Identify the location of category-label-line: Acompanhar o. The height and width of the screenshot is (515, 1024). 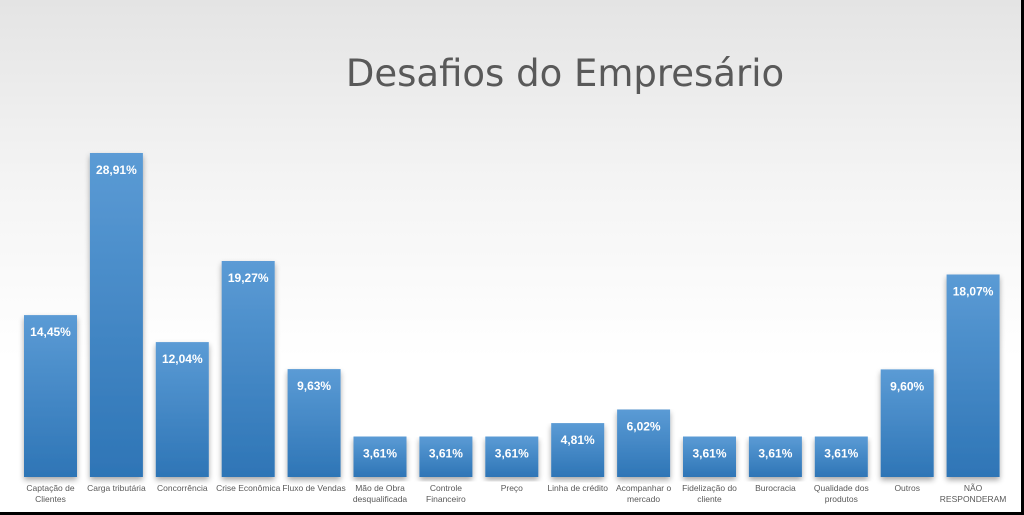
(644, 488).